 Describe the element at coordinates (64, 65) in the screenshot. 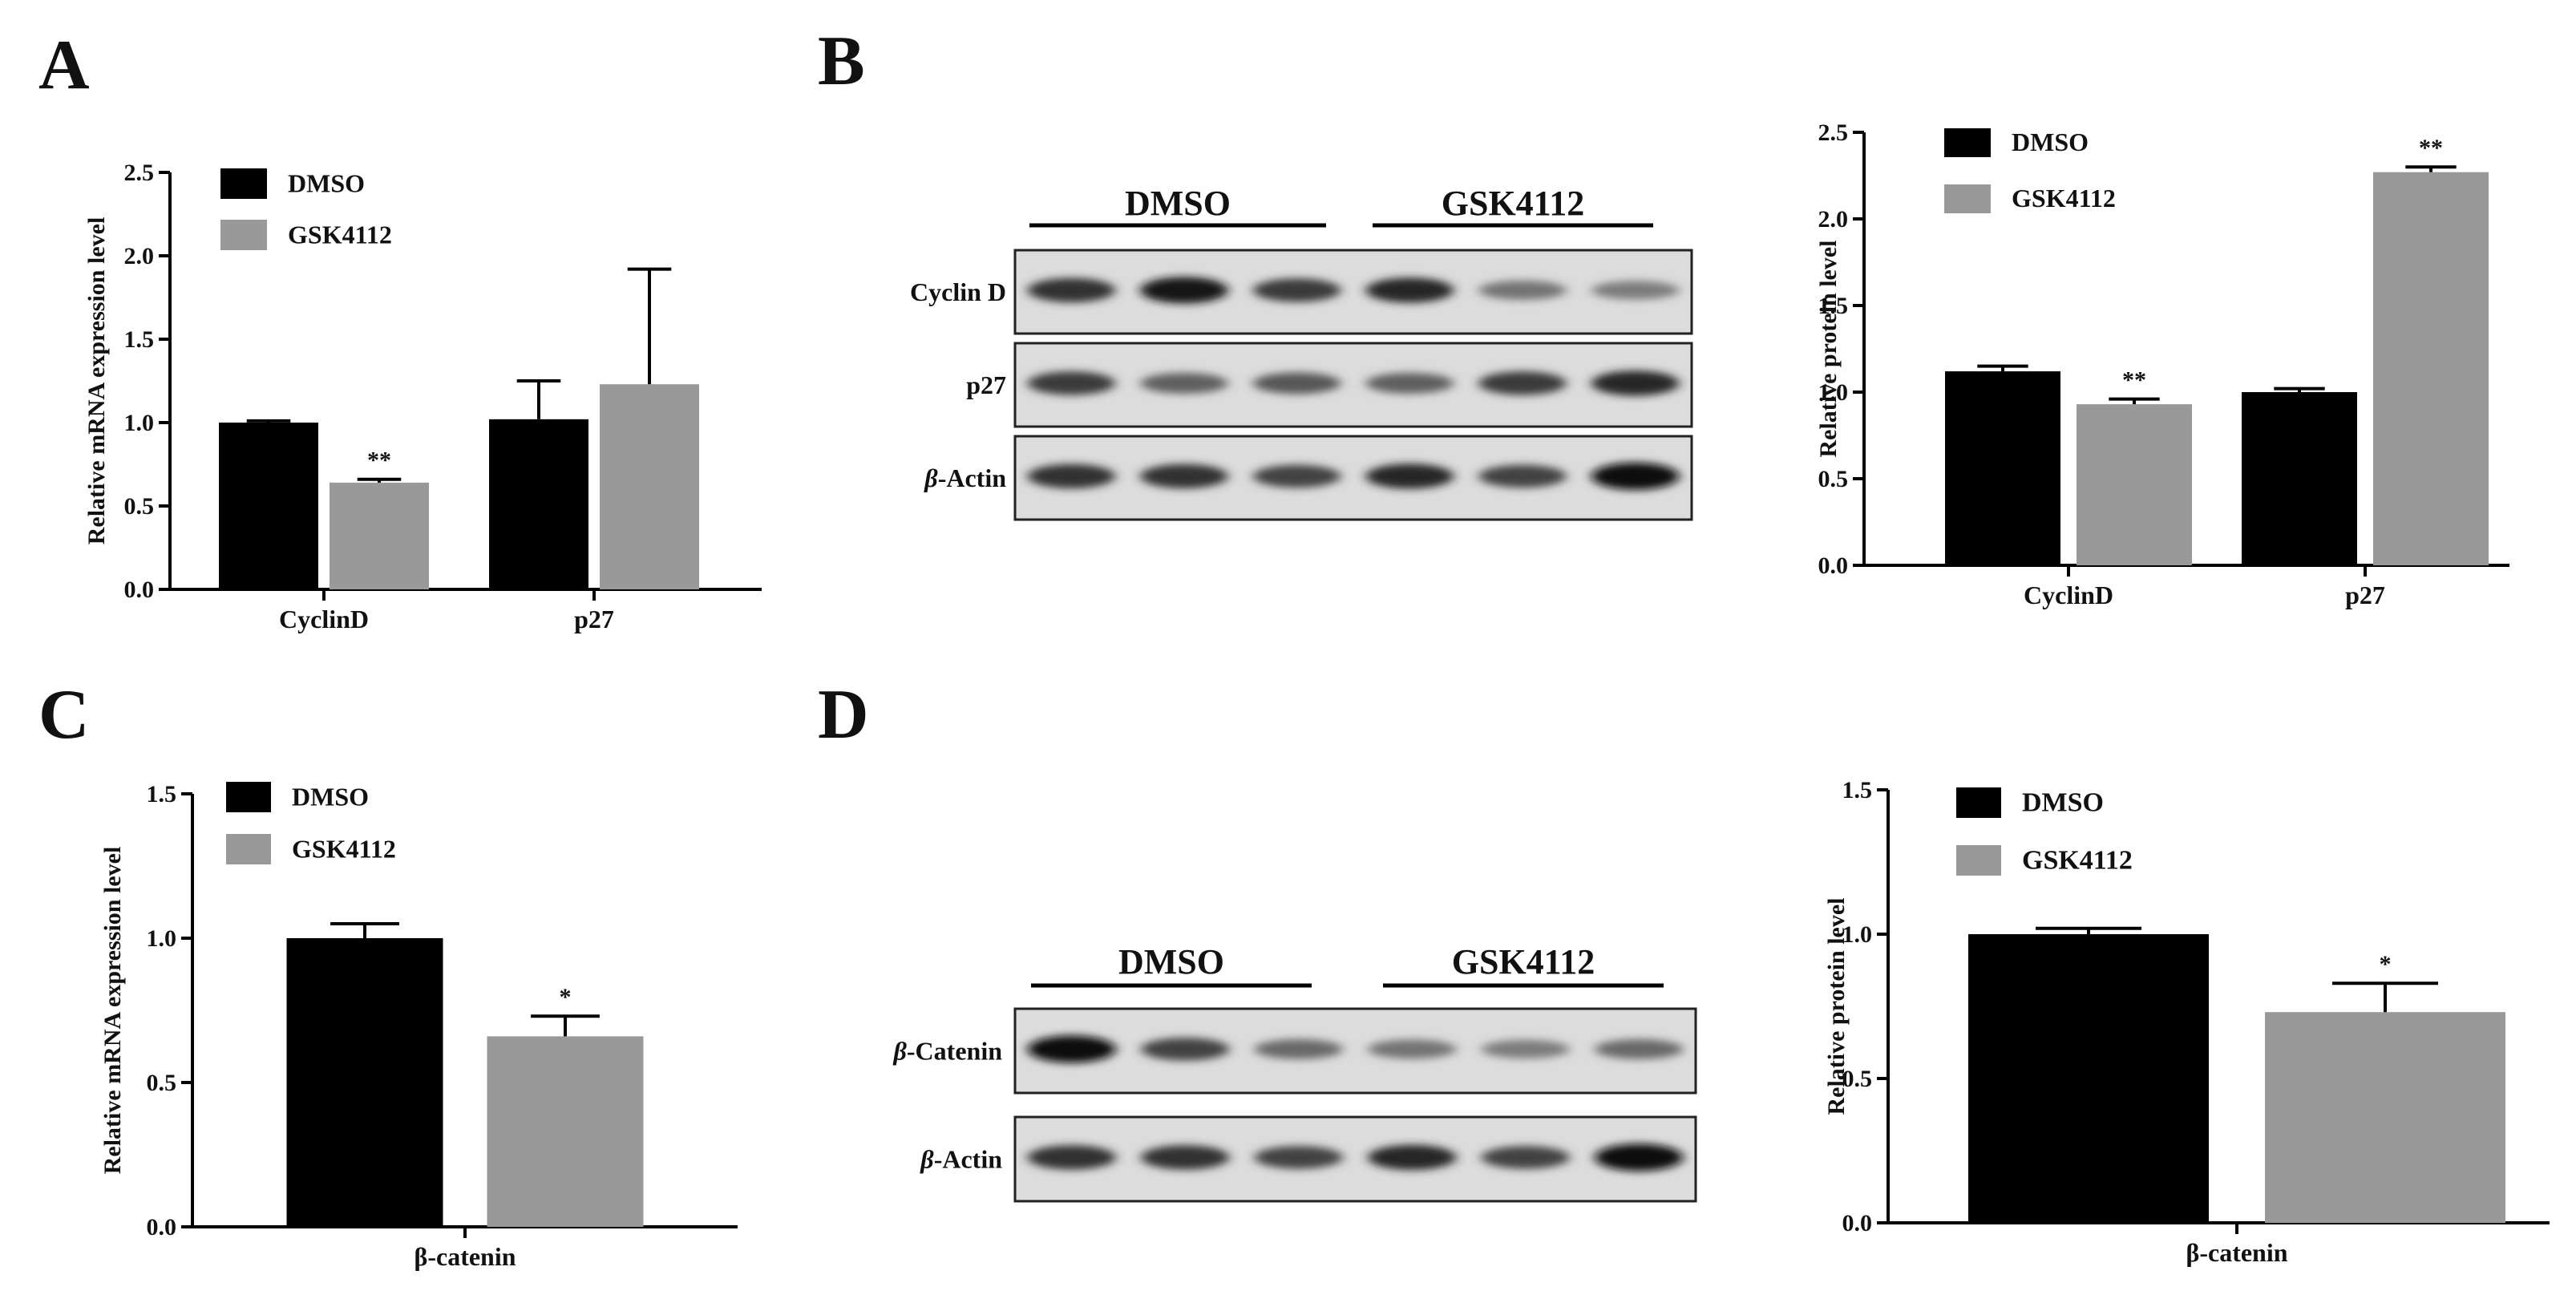

I see `panel-letter-a: A` at that location.